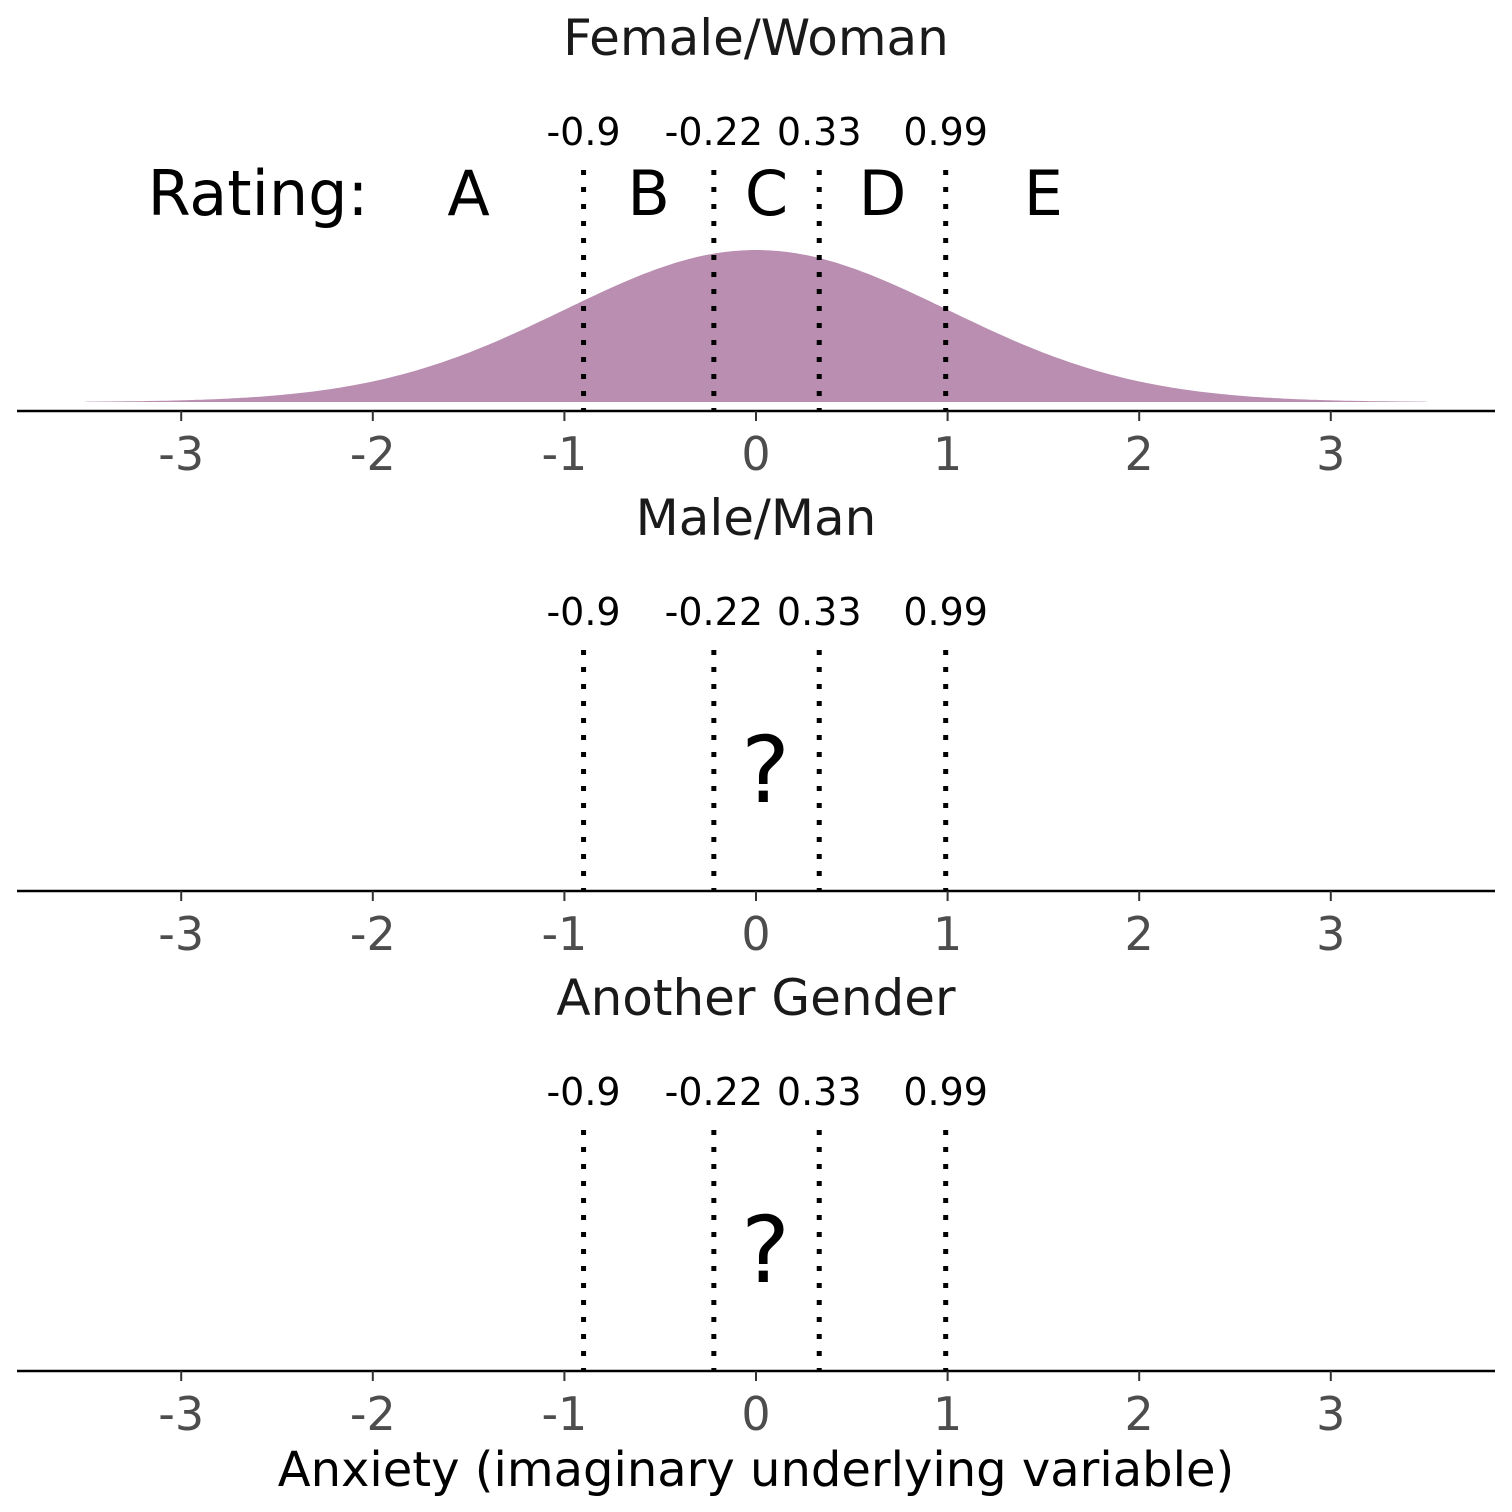  Describe the element at coordinates (883, 193) in the screenshot. I see `category-label: D` at that location.